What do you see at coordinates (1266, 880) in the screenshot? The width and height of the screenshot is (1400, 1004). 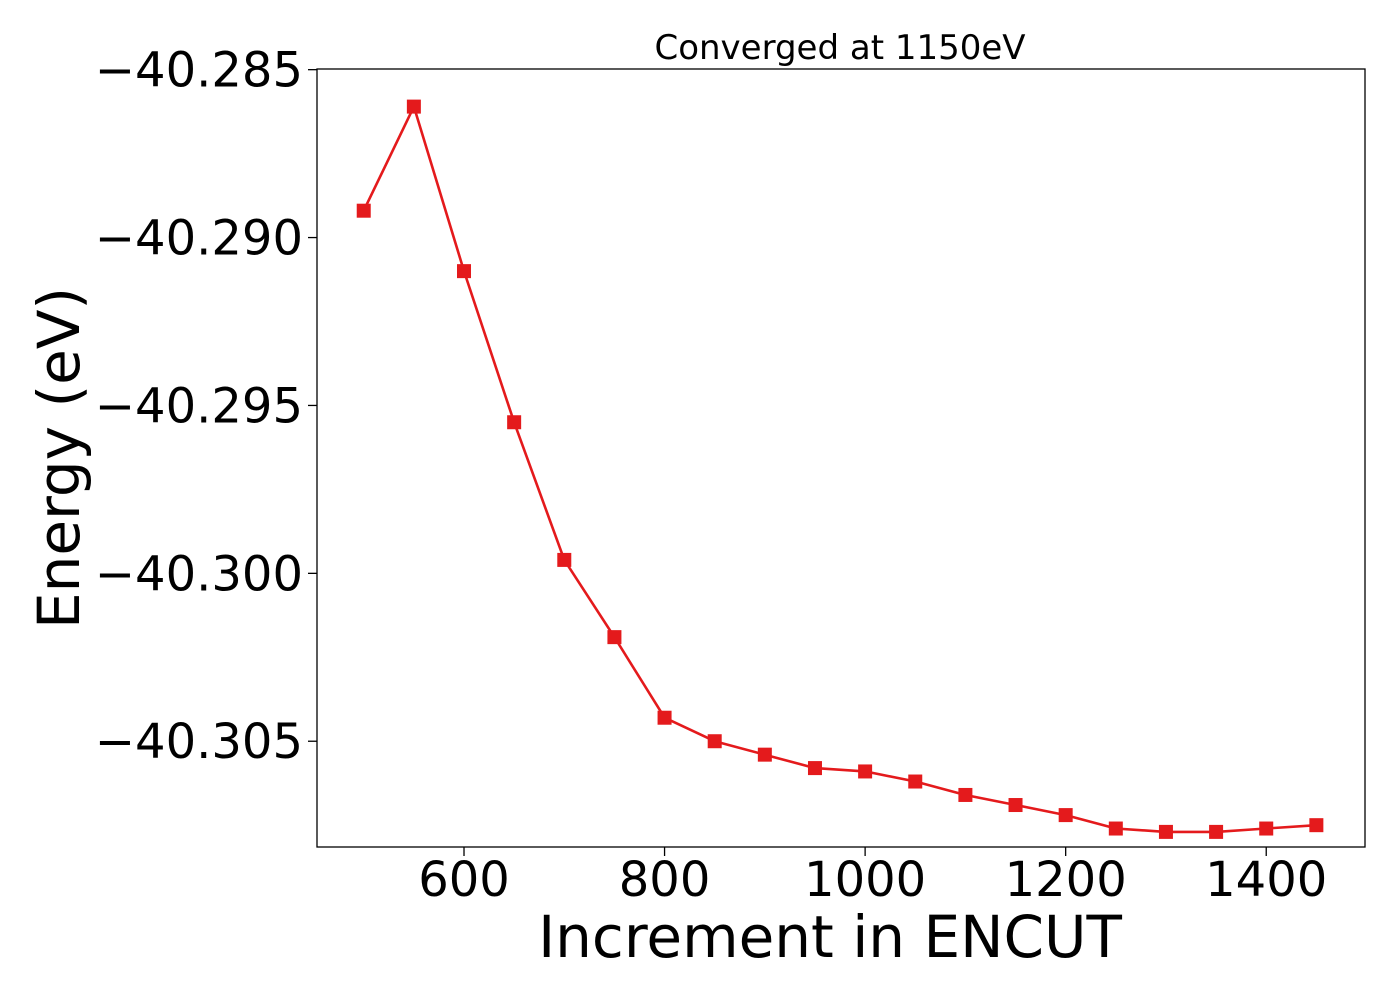 I see `x-tick-label: 1400` at bounding box center [1266, 880].